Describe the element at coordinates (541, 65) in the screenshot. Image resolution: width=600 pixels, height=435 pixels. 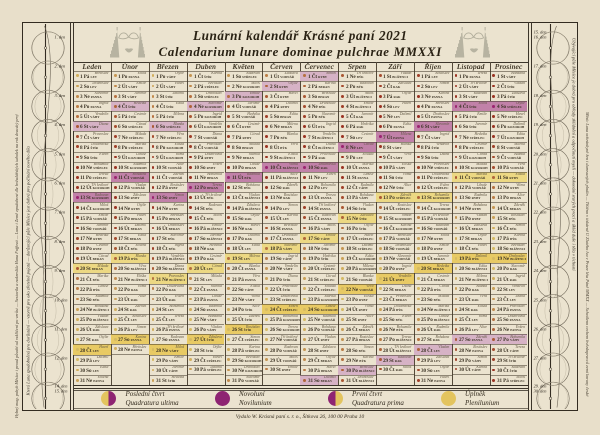
I see `svg-text: 17. den` at that location.